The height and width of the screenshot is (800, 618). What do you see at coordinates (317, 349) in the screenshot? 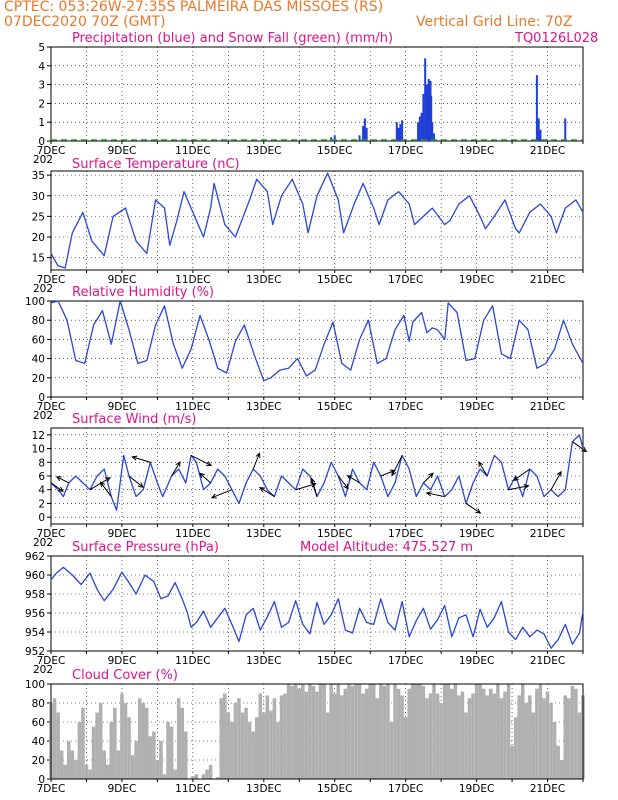
I see `rh-frame` at bounding box center [317, 349].